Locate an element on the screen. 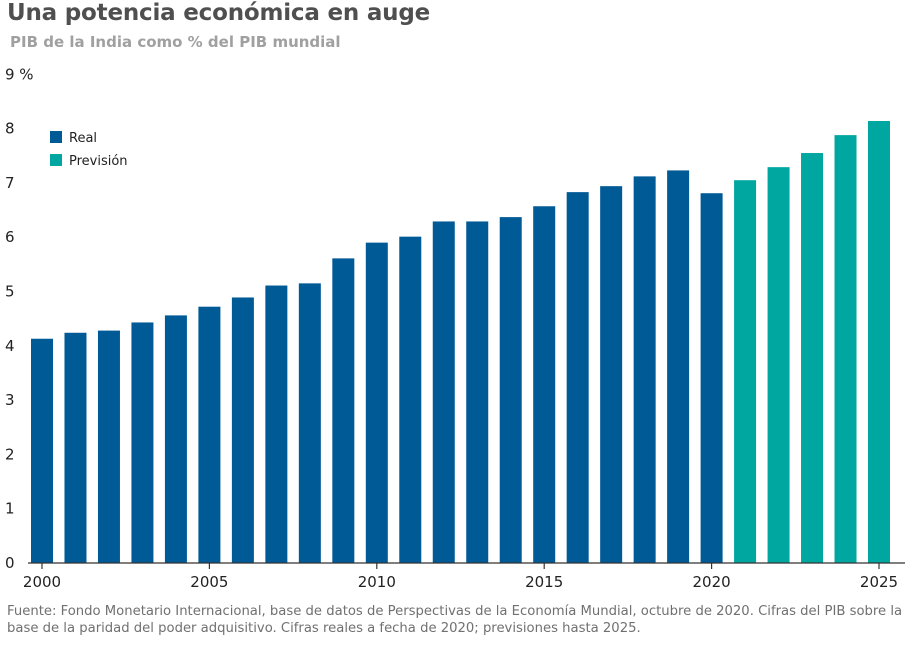 Image resolution: width=916 pixels, height=650 pixels. x-tick-label: 2020 is located at coordinates (712, 582).